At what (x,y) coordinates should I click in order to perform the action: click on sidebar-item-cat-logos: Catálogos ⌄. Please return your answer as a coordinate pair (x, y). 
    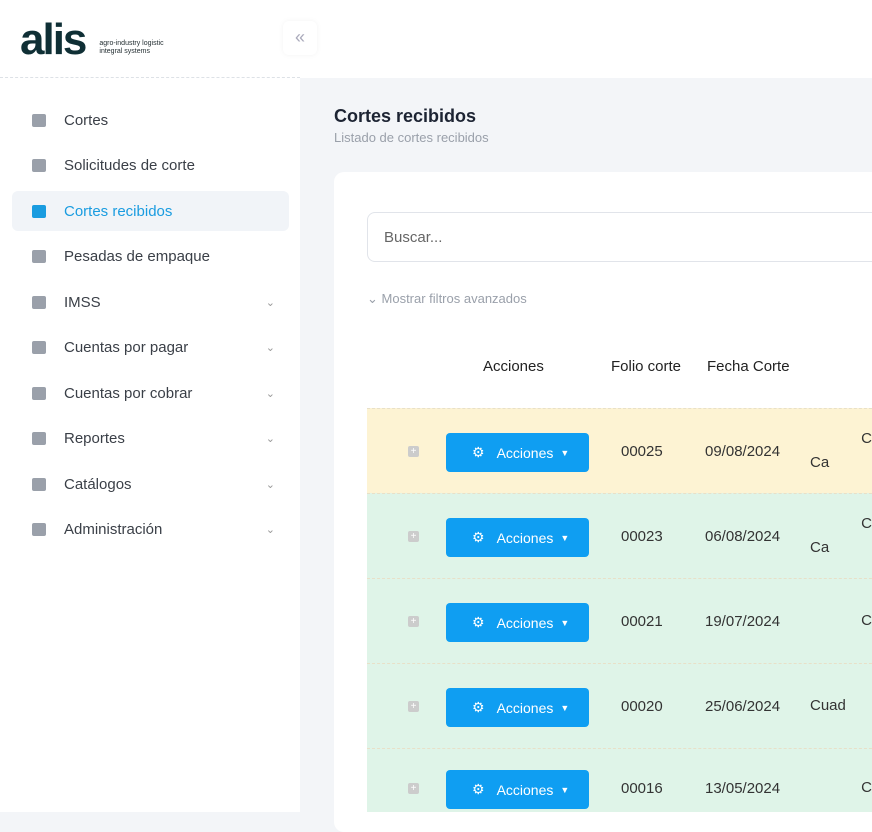
    Looking at the image, I should click on (150, 484).